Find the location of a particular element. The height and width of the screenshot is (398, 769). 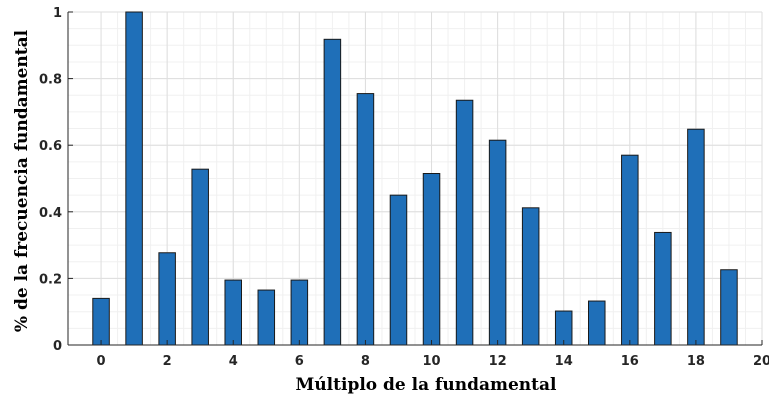

y-tick-label: 0 is located at coordinates (57, 346).